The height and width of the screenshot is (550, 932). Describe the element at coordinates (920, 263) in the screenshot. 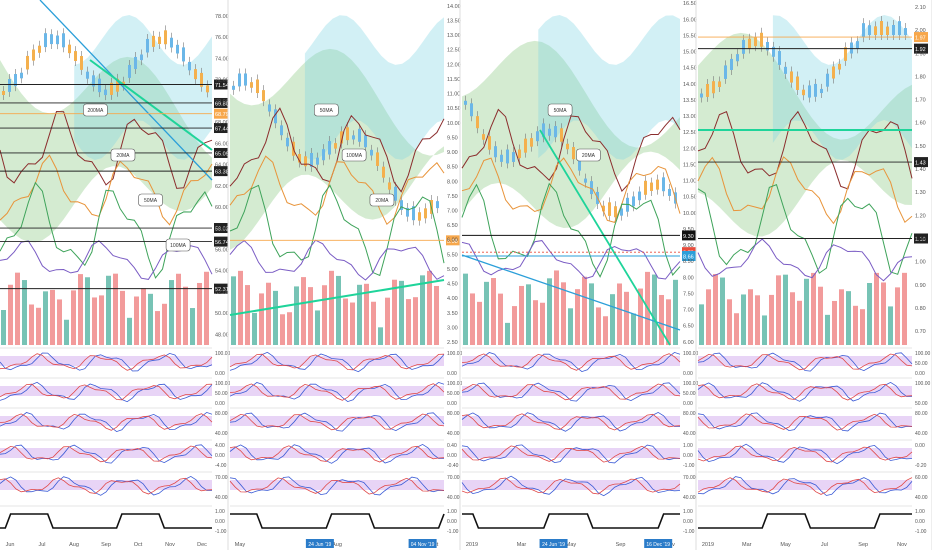

I see `y-axis-tick-label: 1.00` at that location.